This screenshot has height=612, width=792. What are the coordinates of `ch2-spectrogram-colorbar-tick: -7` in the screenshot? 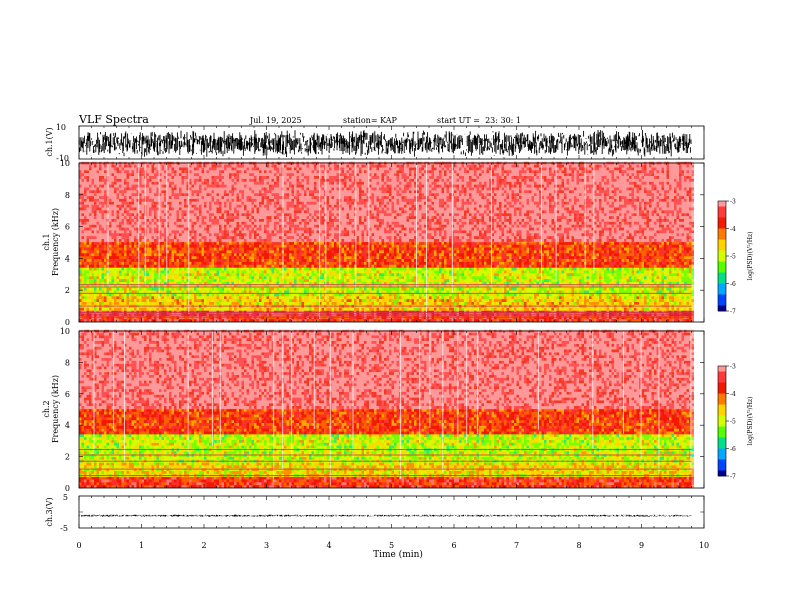 It's located at (733, 477).